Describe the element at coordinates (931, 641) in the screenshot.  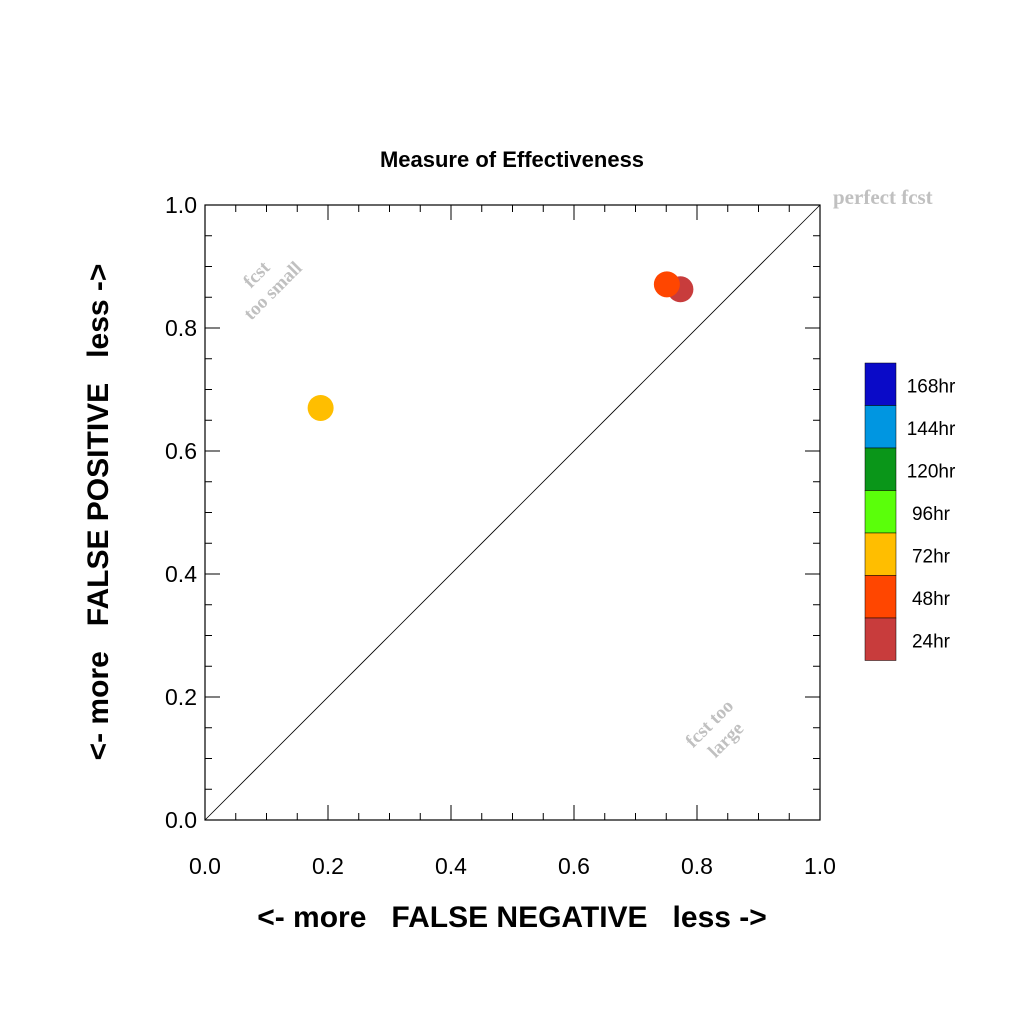
I see `legend-label-24hr: 24hr` at that location.